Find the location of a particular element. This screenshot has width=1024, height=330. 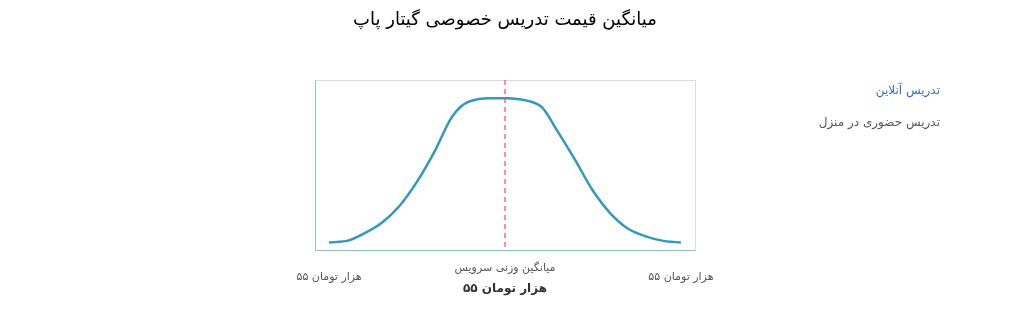

chart-title: میانگین قیمت تدریس خصوصی گیتار پاپ is located at coordinates (505, 19).